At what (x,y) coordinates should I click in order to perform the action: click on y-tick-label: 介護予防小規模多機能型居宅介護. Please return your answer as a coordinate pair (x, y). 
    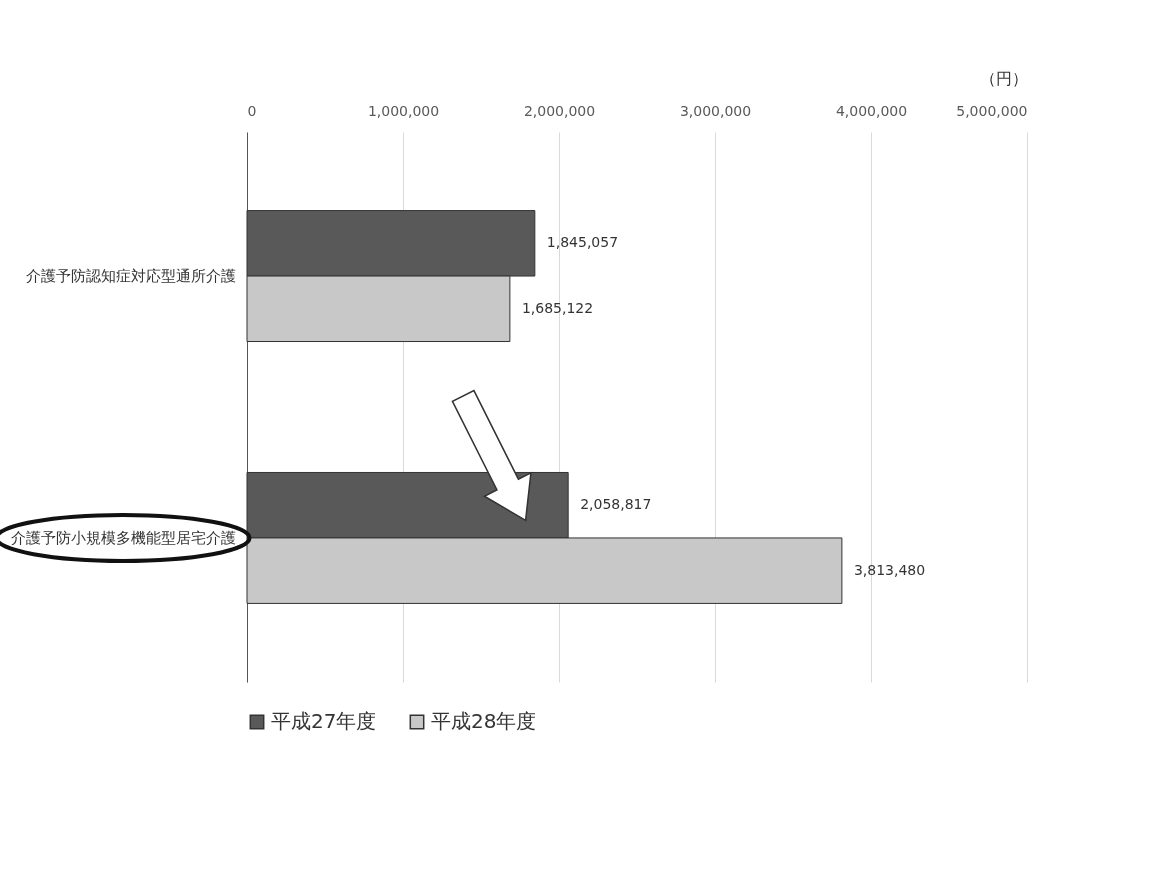
    Looking at the image, I should click on (123, 537).